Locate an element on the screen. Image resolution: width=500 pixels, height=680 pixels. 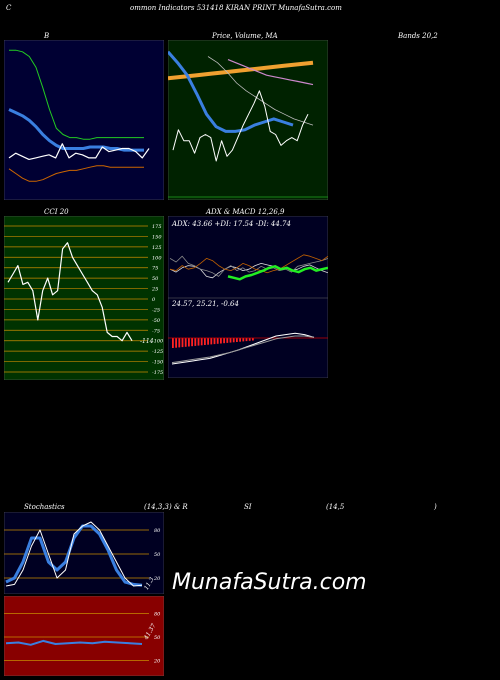
cci-tick-label: 150 is located at coordinates (157, 237).